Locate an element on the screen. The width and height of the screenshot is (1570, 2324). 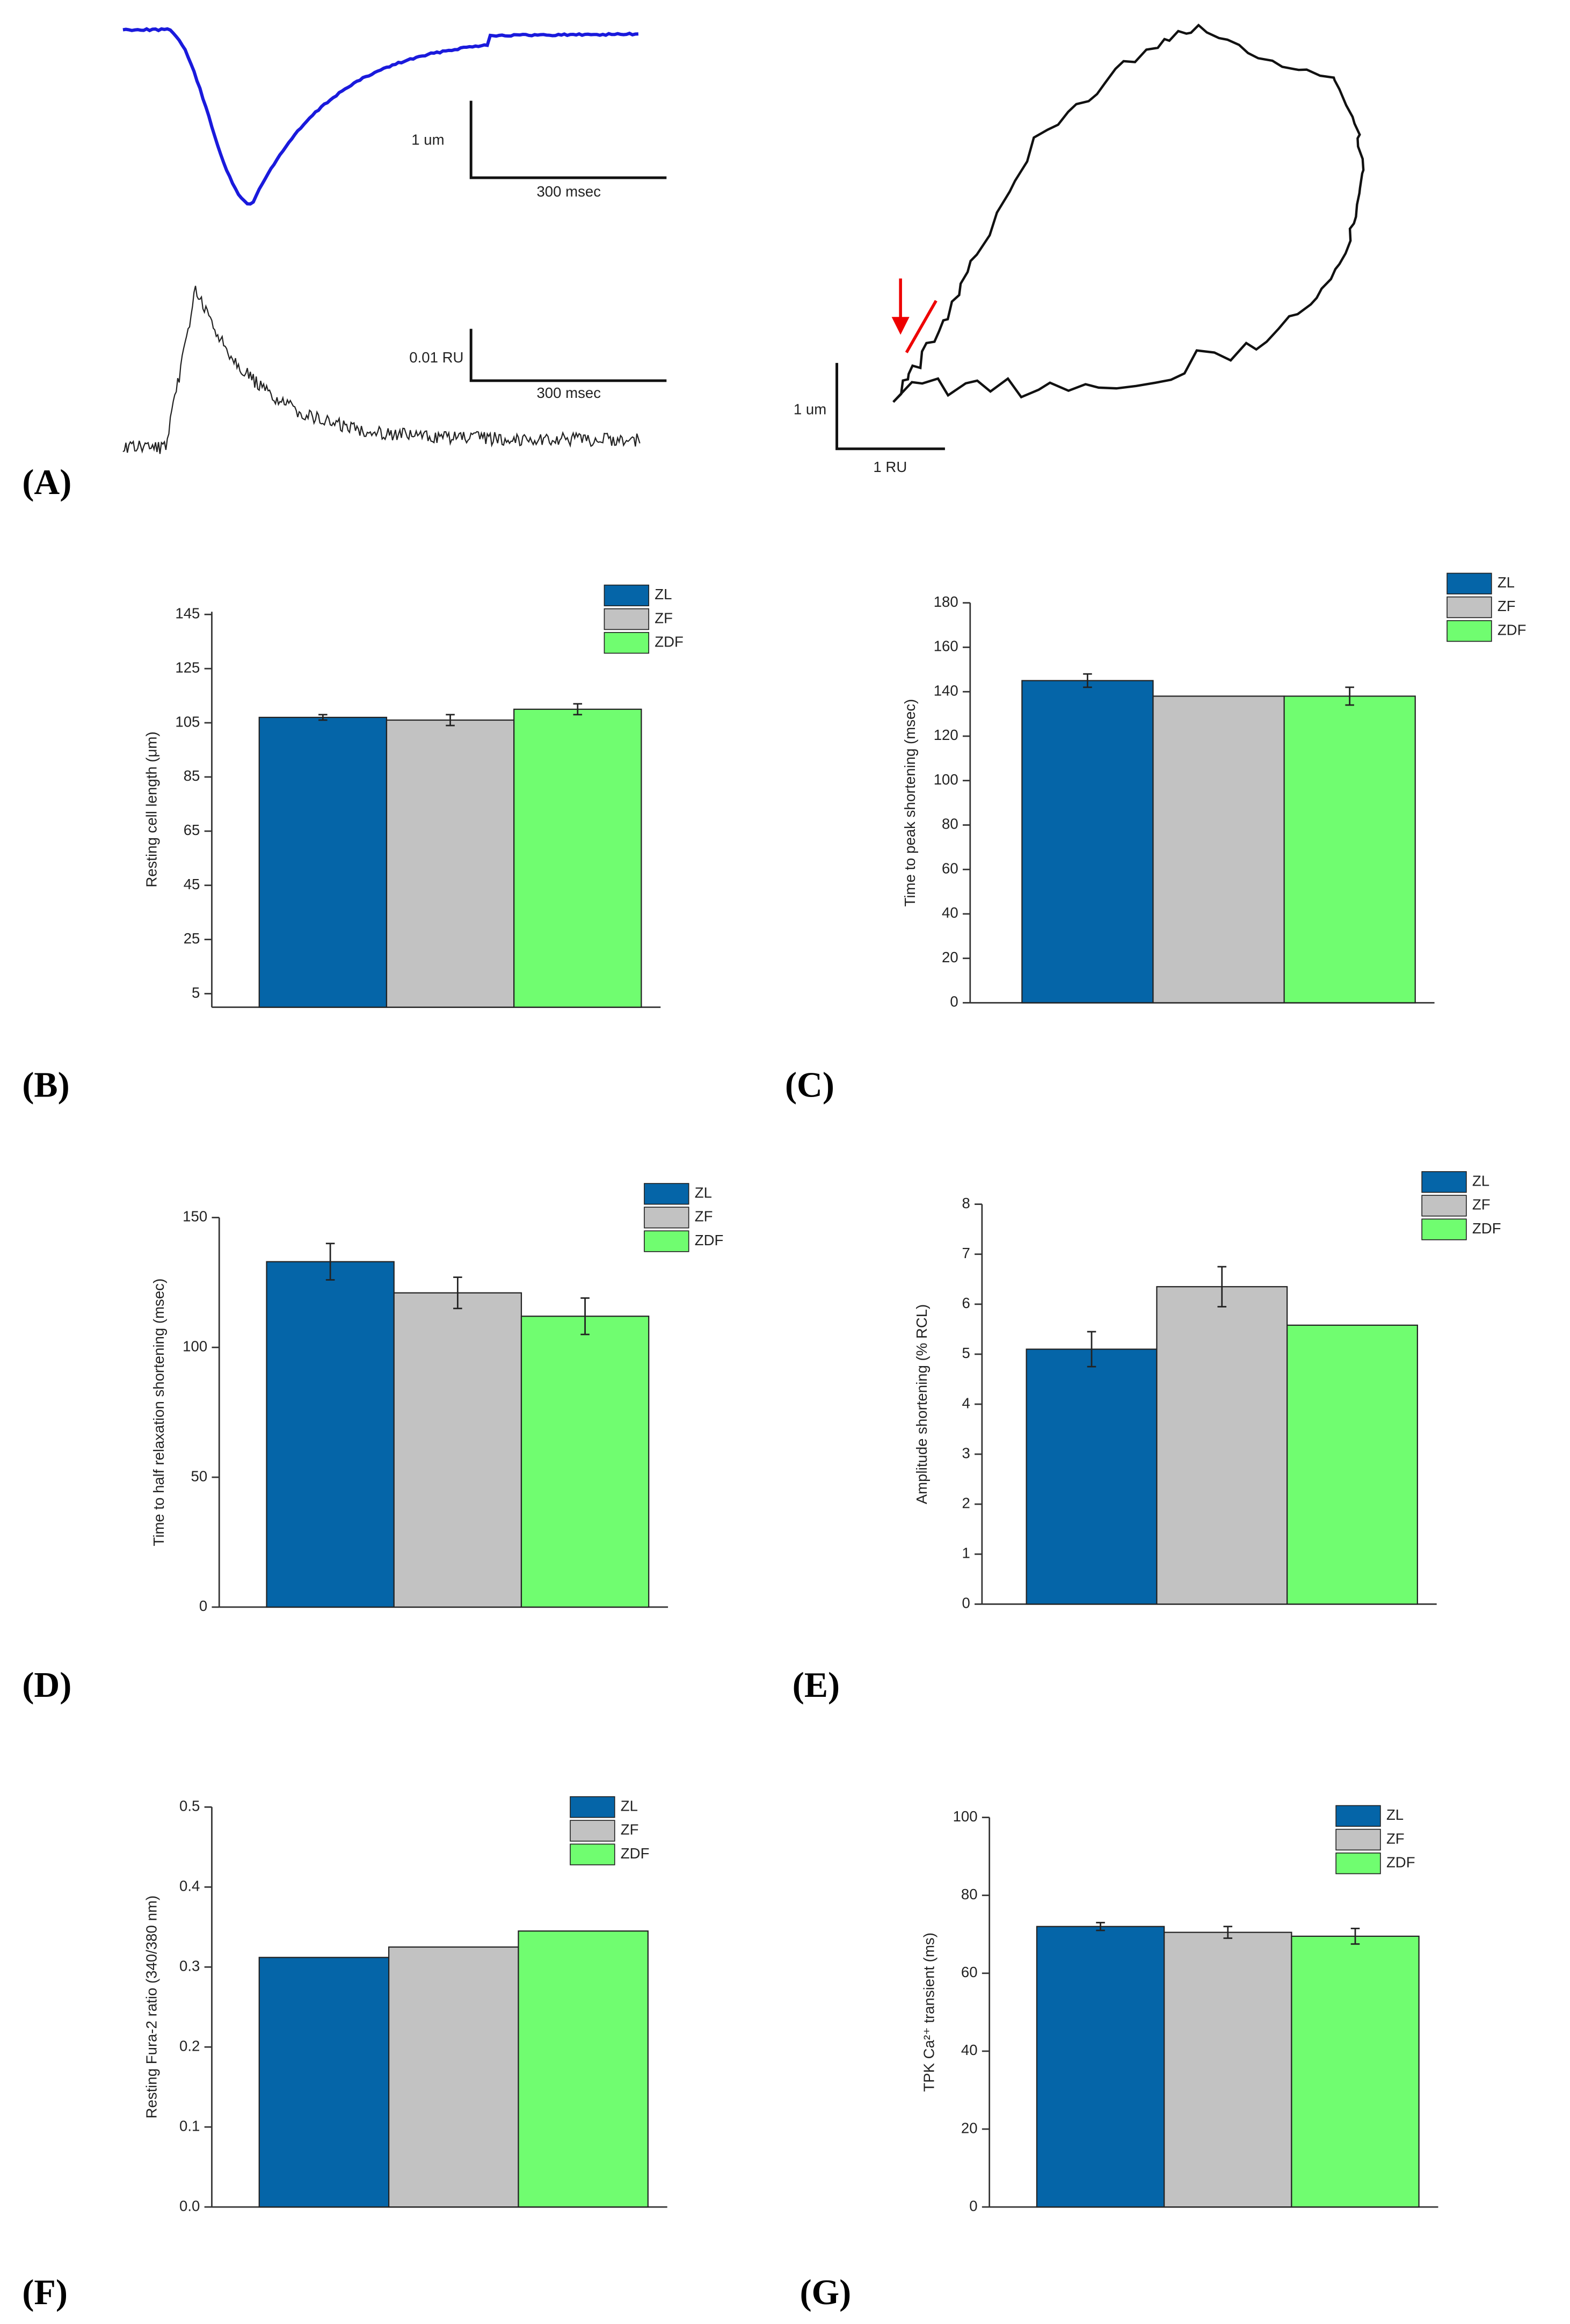
y-tick-label: 140 is located at coordinates (946, 691).